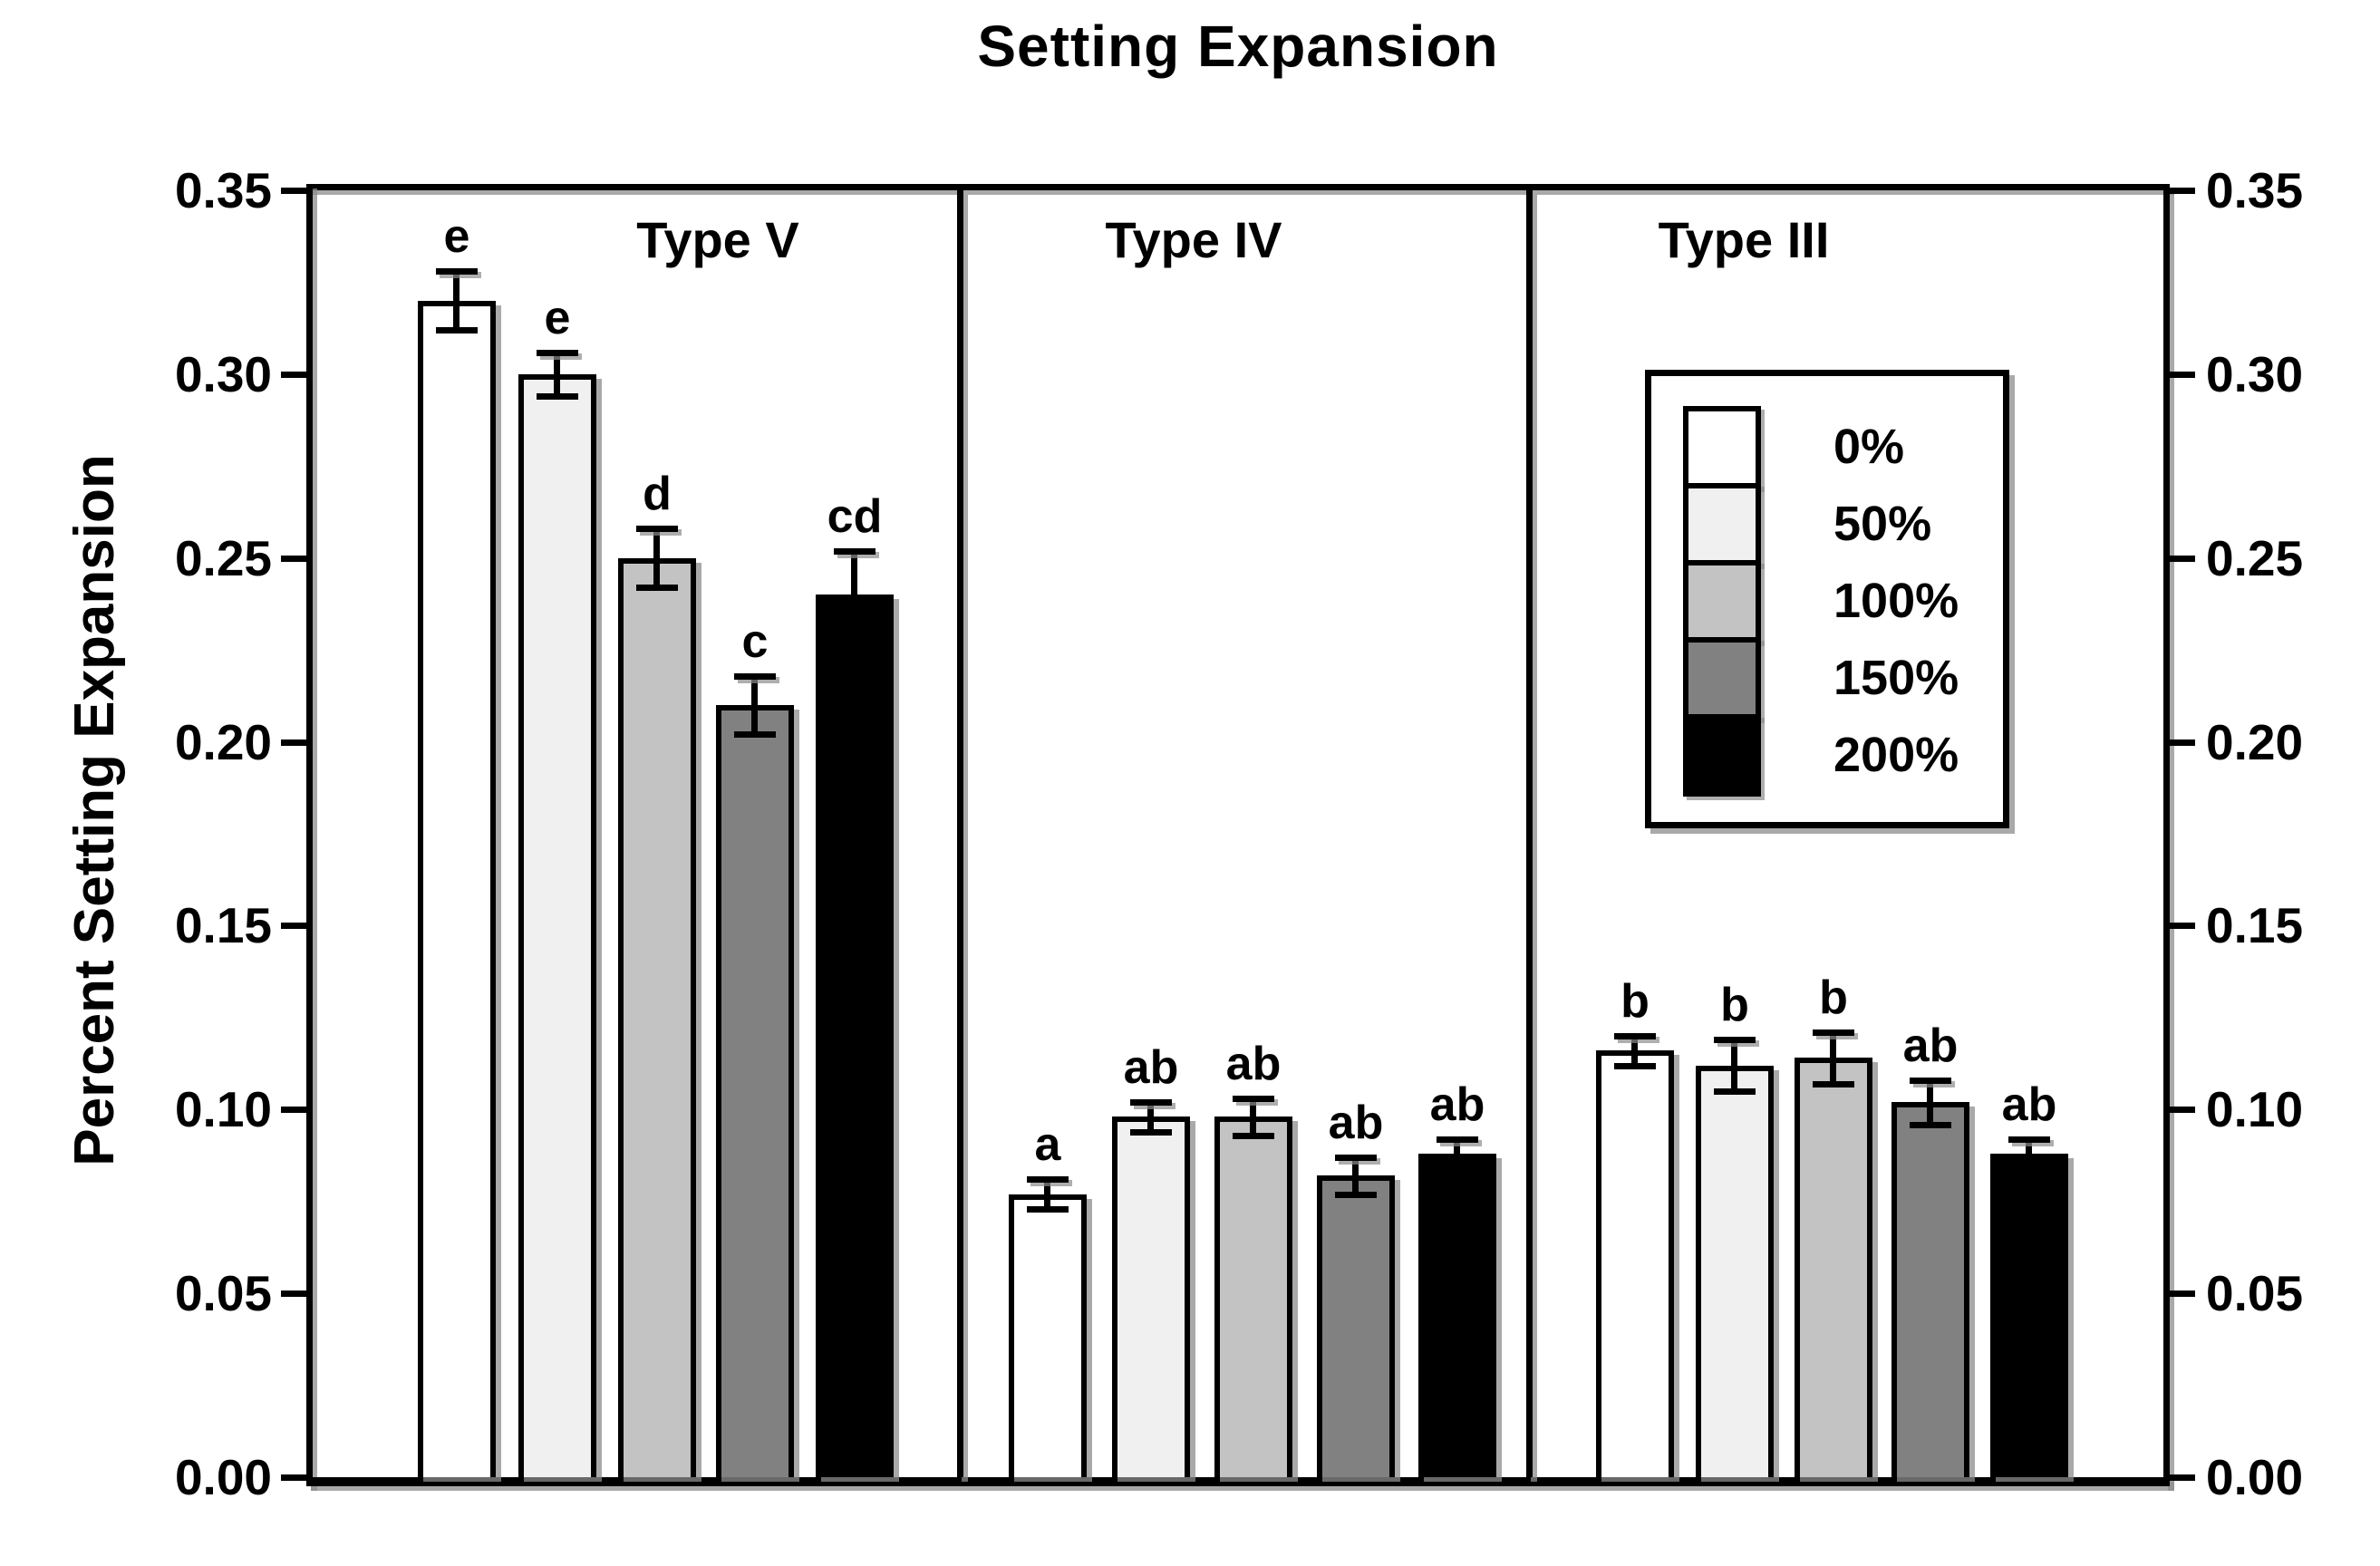 The width and height of the screenshot is (2380, 1566). What do you see at coordinates (855, 1035) in the screenshot?
I see `bar-Type-V-200%` at bounding box center [855, 1035].